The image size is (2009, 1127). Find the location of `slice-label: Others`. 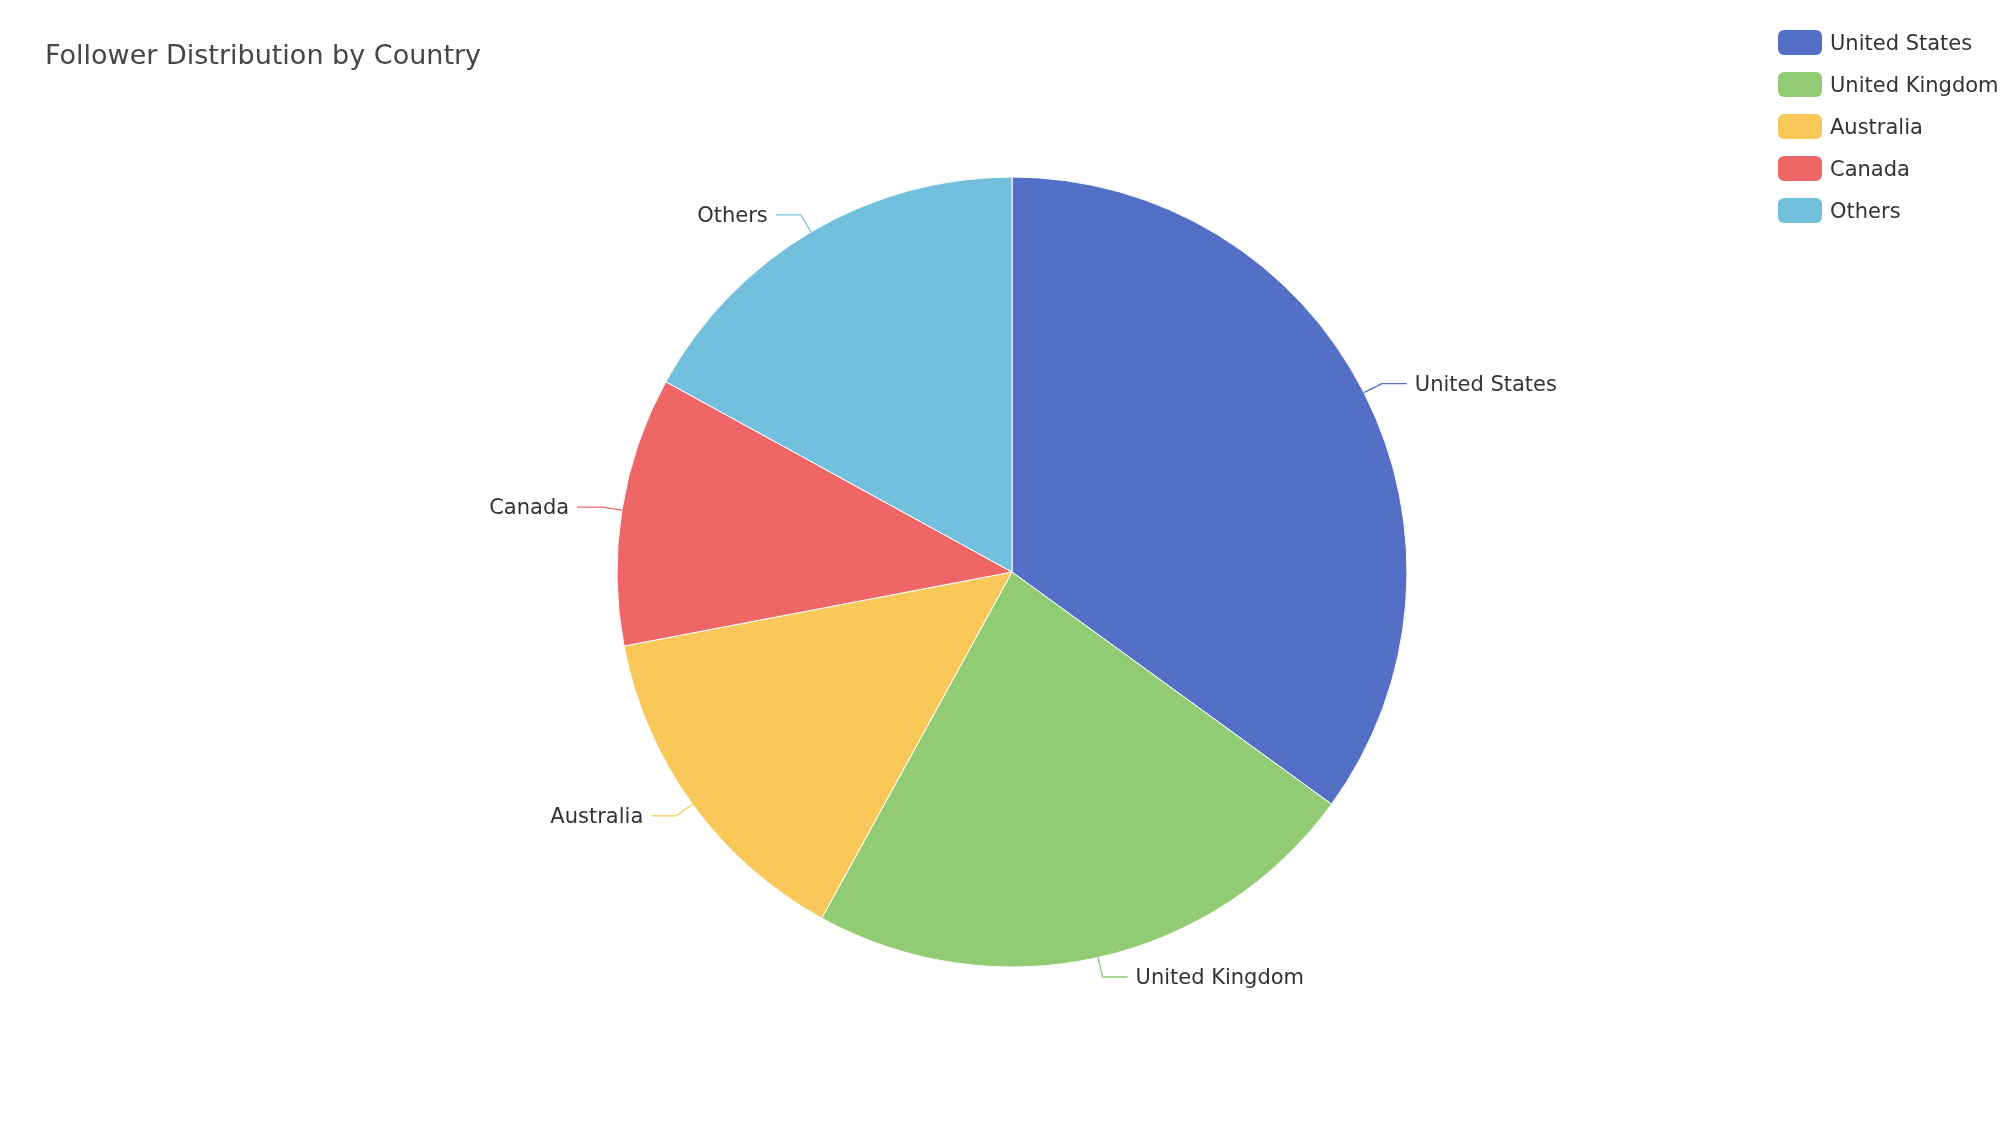

slice-label: Others is located at coordinates (732, 215).